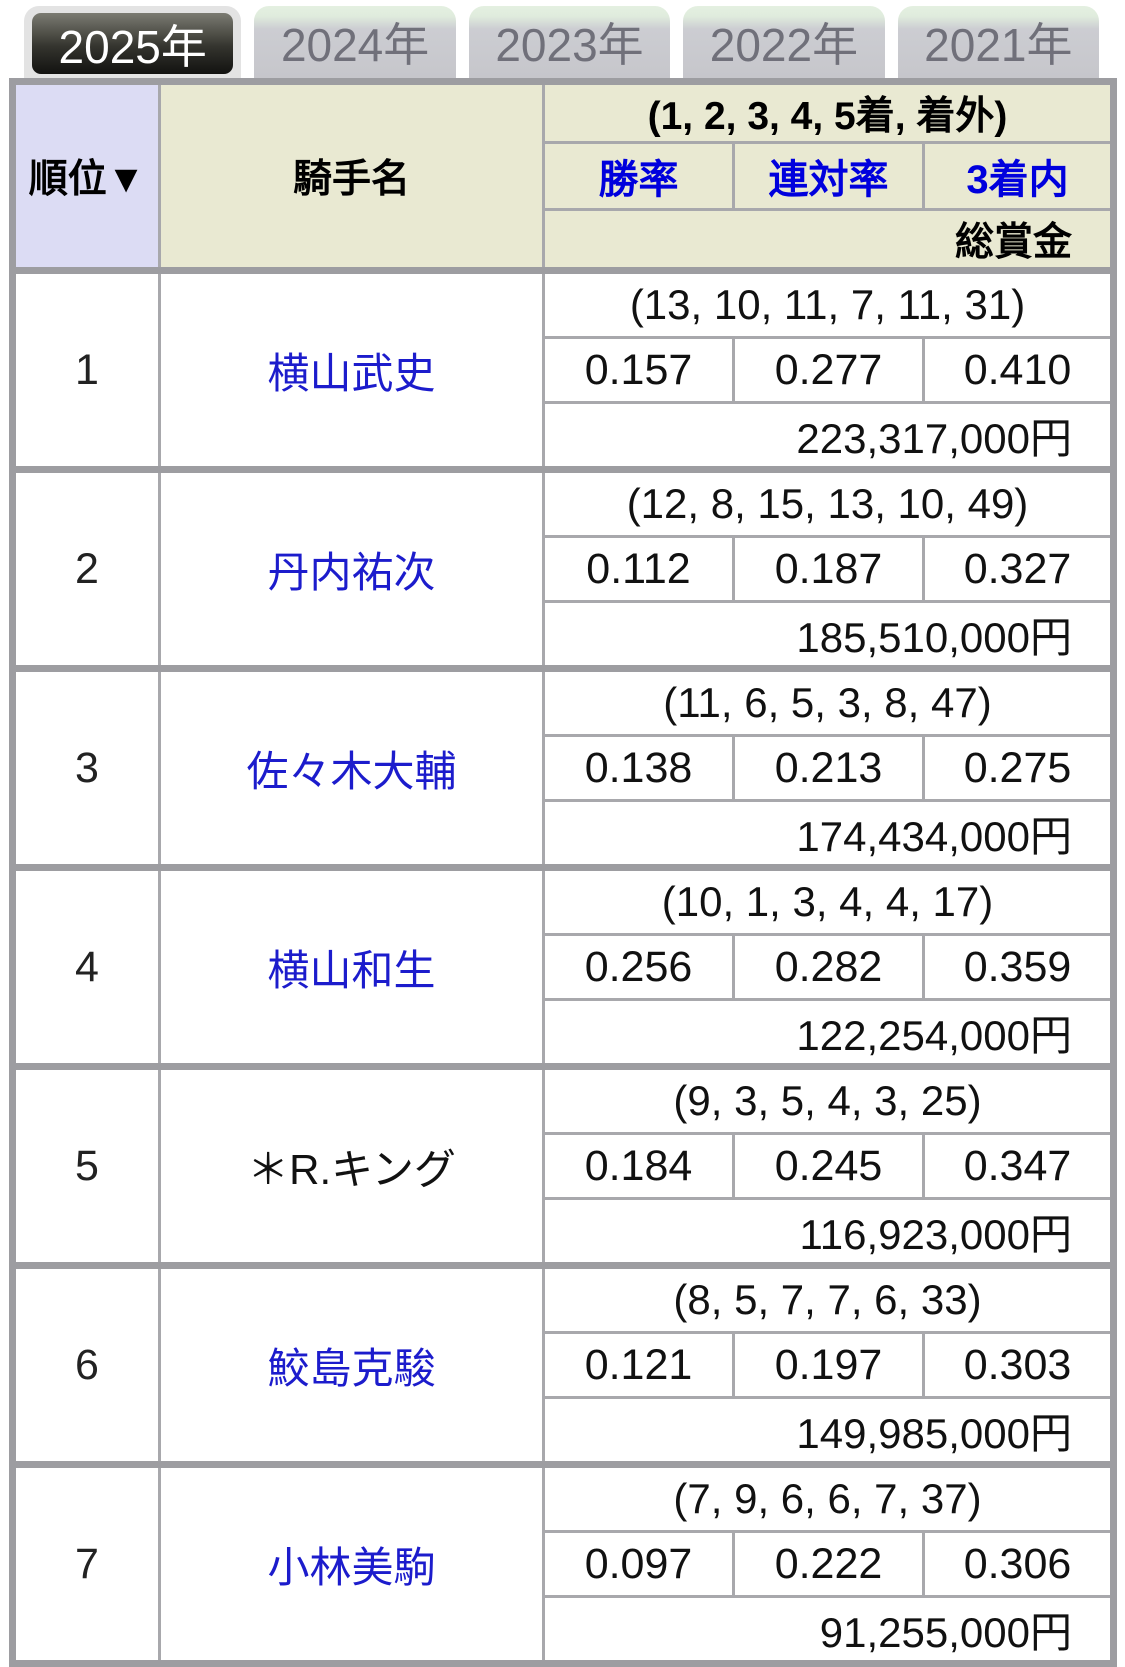 The height and width of the screenshot is (1667, 1125). Describe the element at coordinates (828, 1431) in the screenshot. I see `prize-cell: 149,985,000円` at that location.